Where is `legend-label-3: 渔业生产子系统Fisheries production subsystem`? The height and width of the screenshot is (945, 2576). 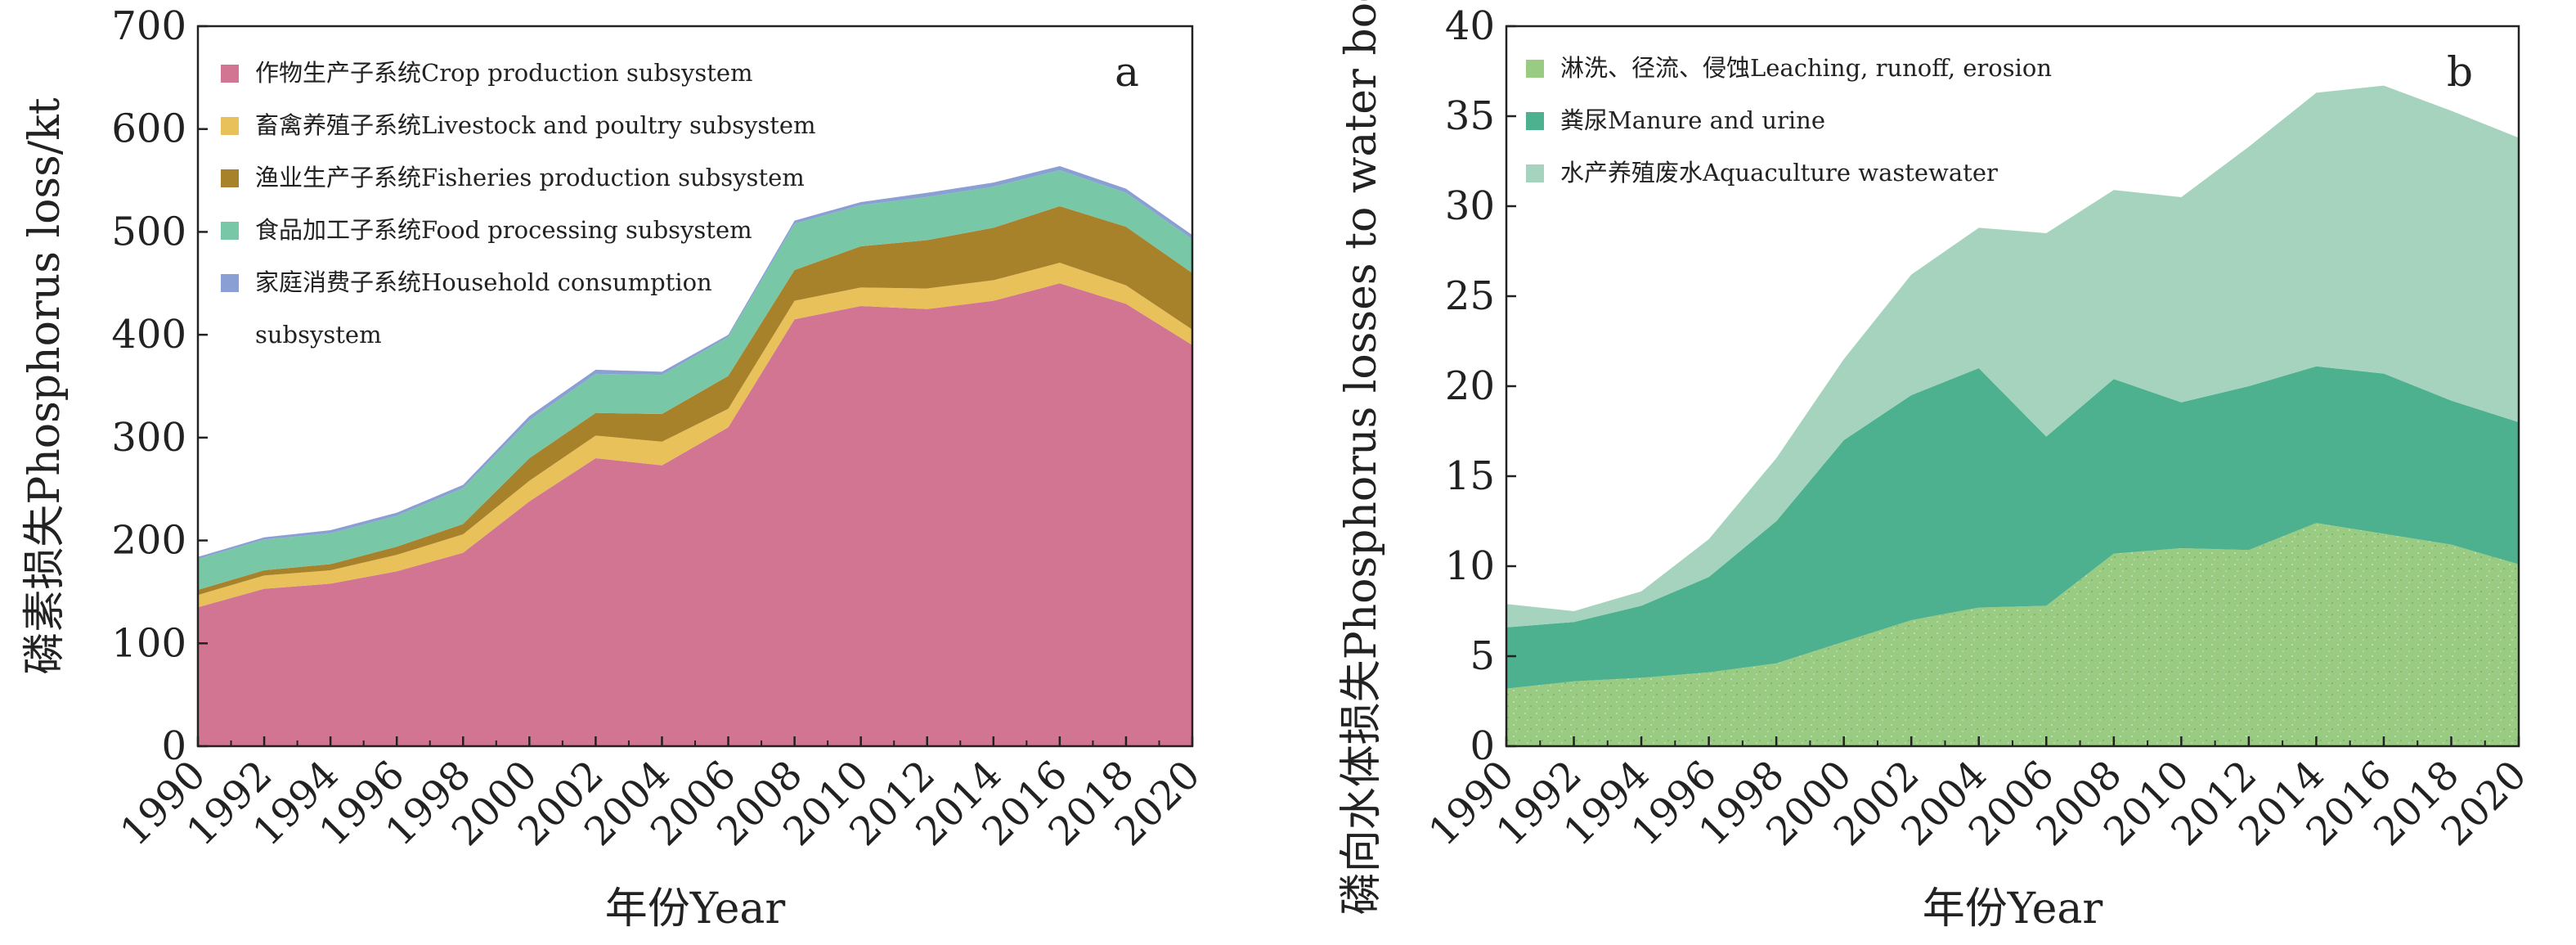 legend-label-3: 渔业生产子系统Fisheries production subsystem is located at coordinates (530, 178).